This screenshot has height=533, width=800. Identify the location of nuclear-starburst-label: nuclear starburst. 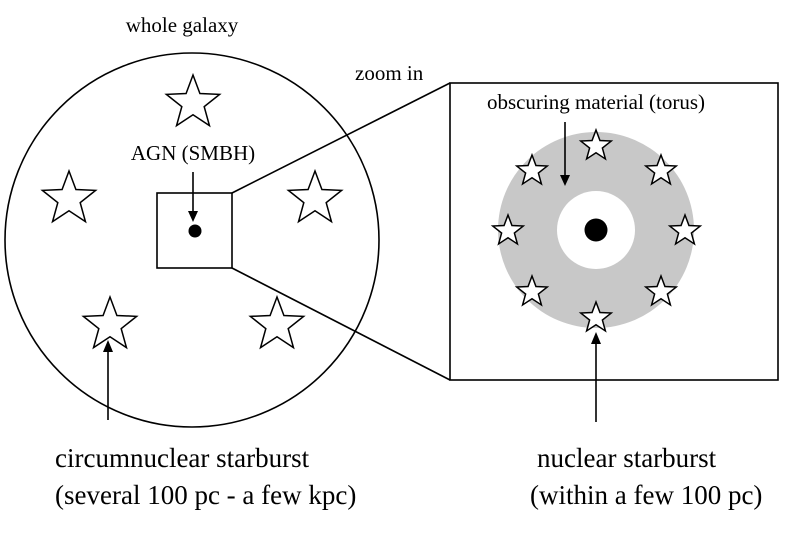
(627, 458).